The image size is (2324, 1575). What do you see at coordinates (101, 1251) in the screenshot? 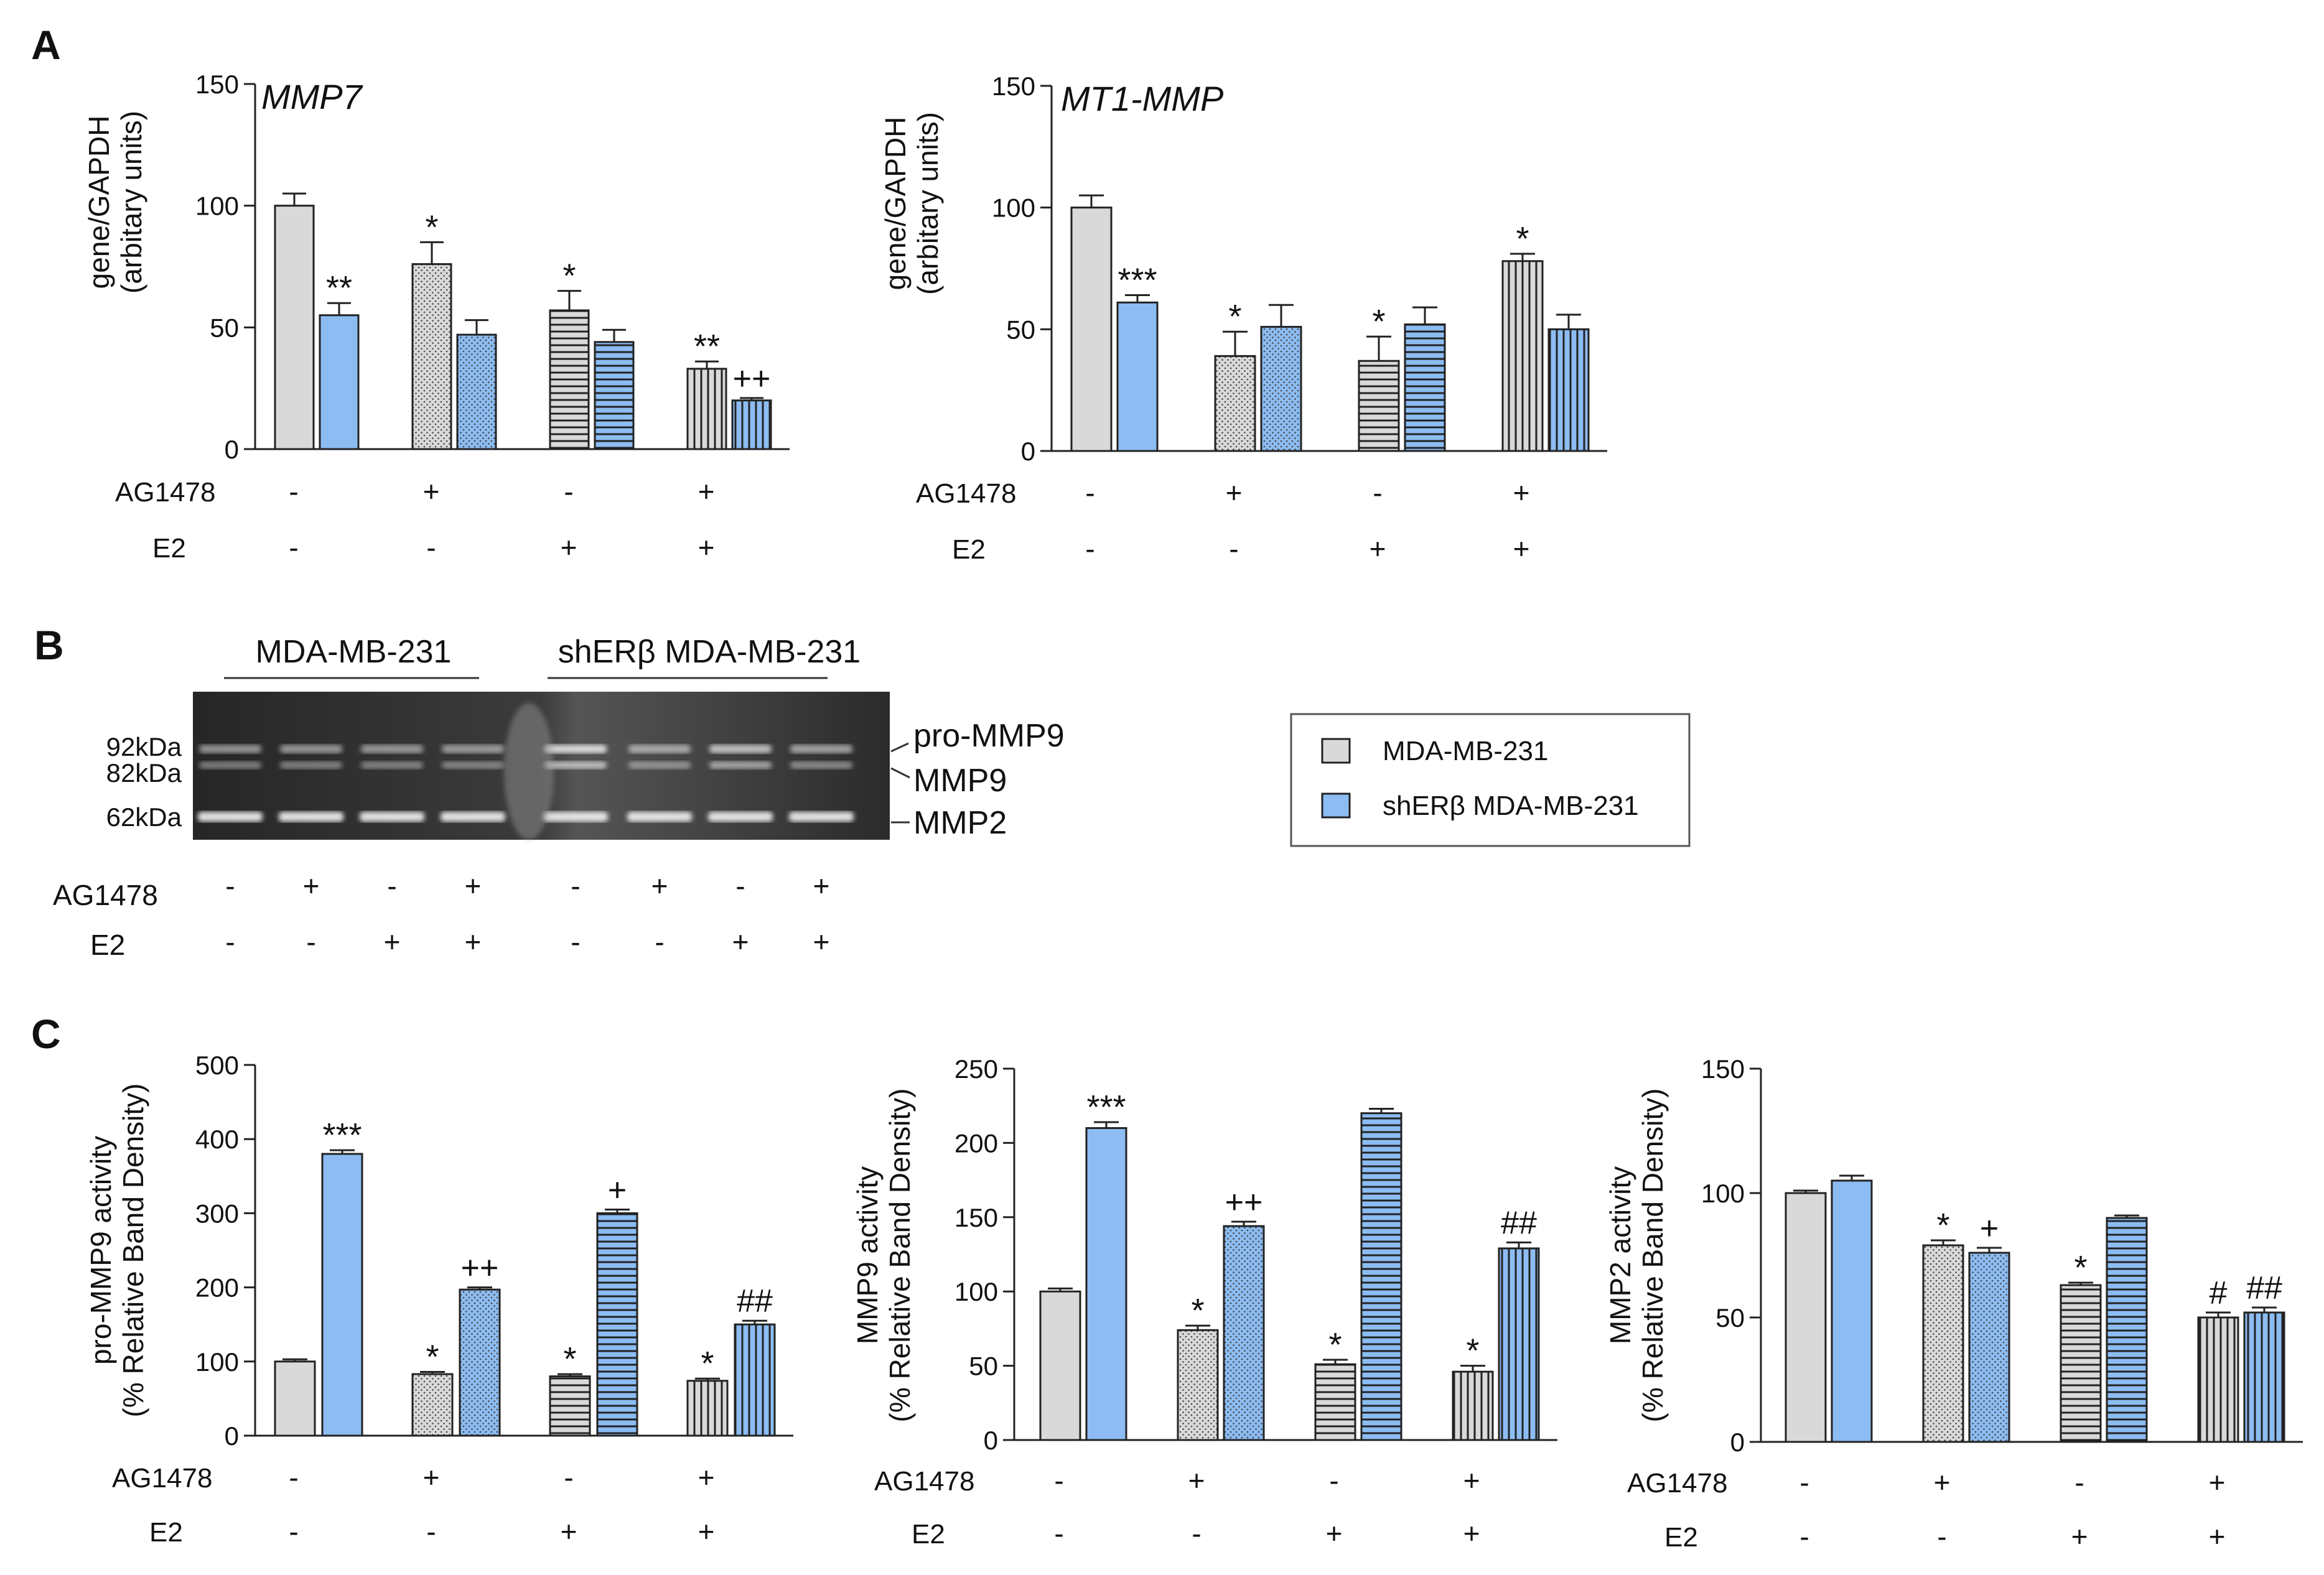
I see `y-axis-label-line1: pro-MMP9 activity` at bounding box center [101, 1251].